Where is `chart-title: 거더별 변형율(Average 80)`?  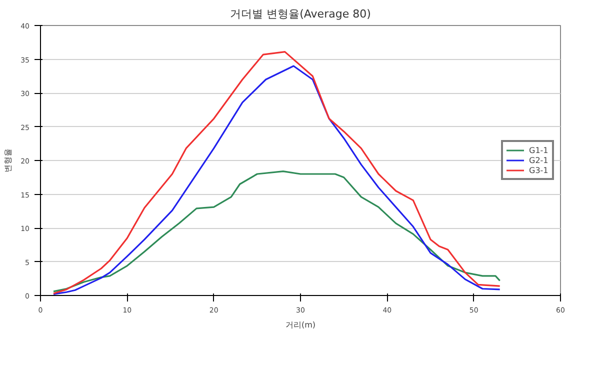
chart-title: 거더별 변형율(Average 80) is located at coordinates (300, 14).